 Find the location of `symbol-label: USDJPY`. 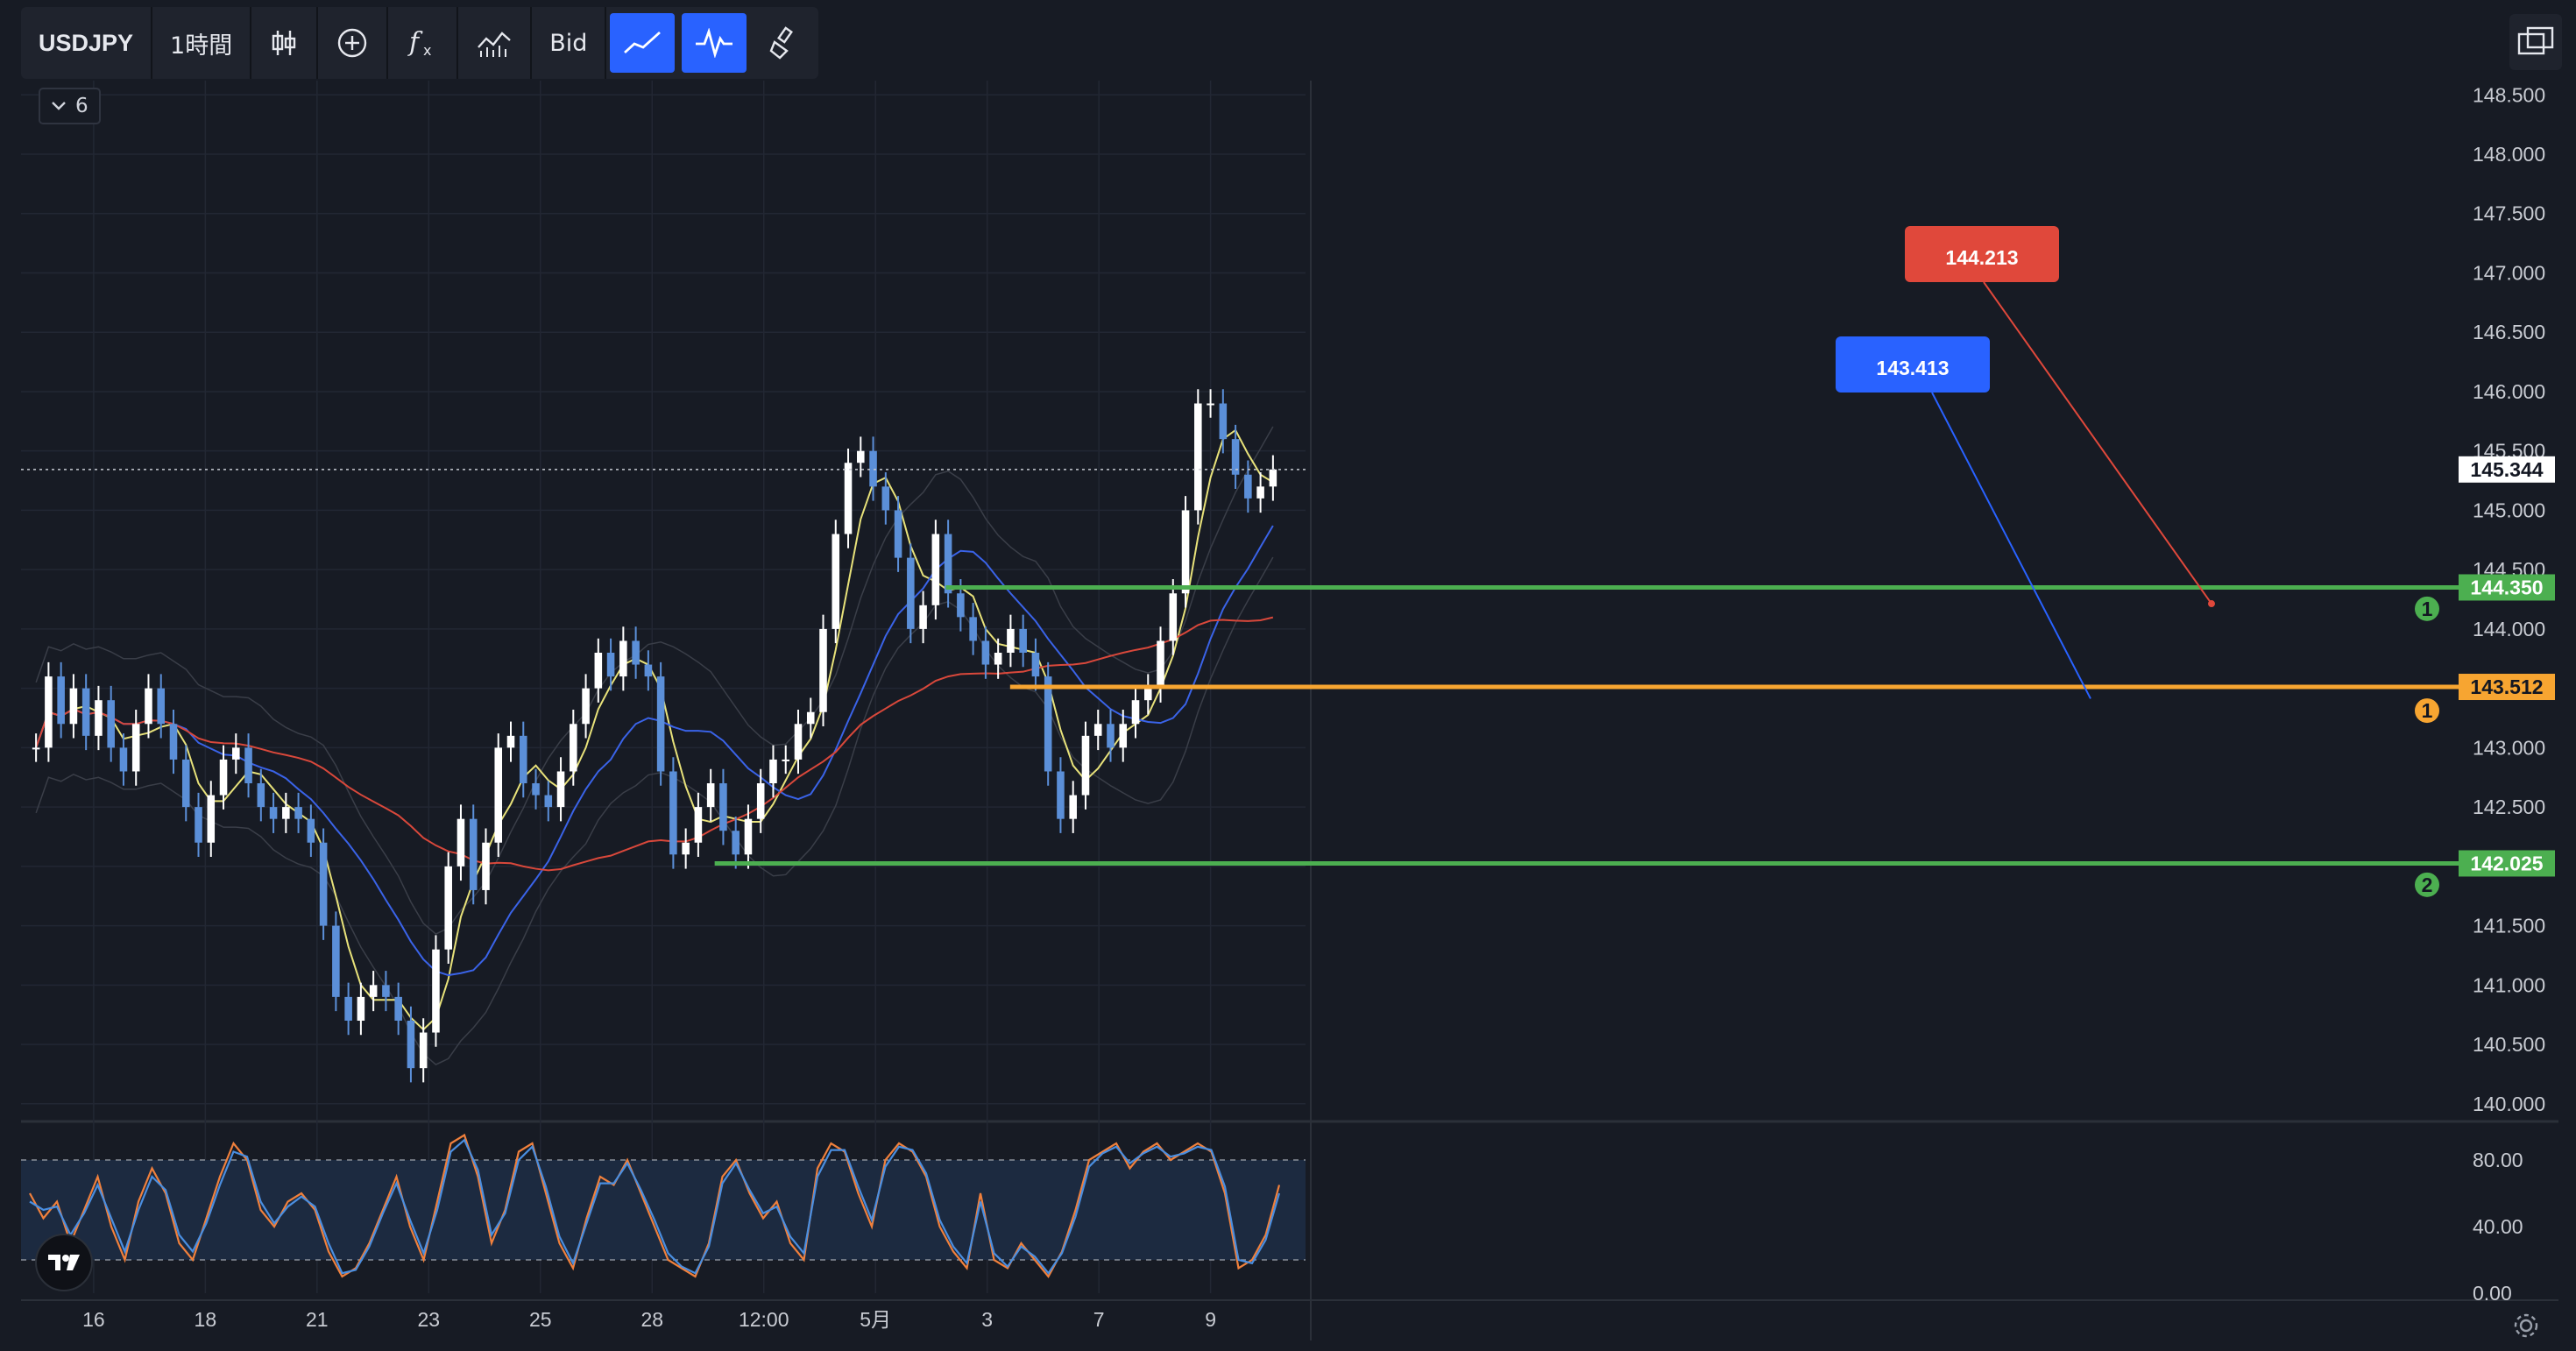

symbol-label: USDJPY is located at coordinates (86, 42).